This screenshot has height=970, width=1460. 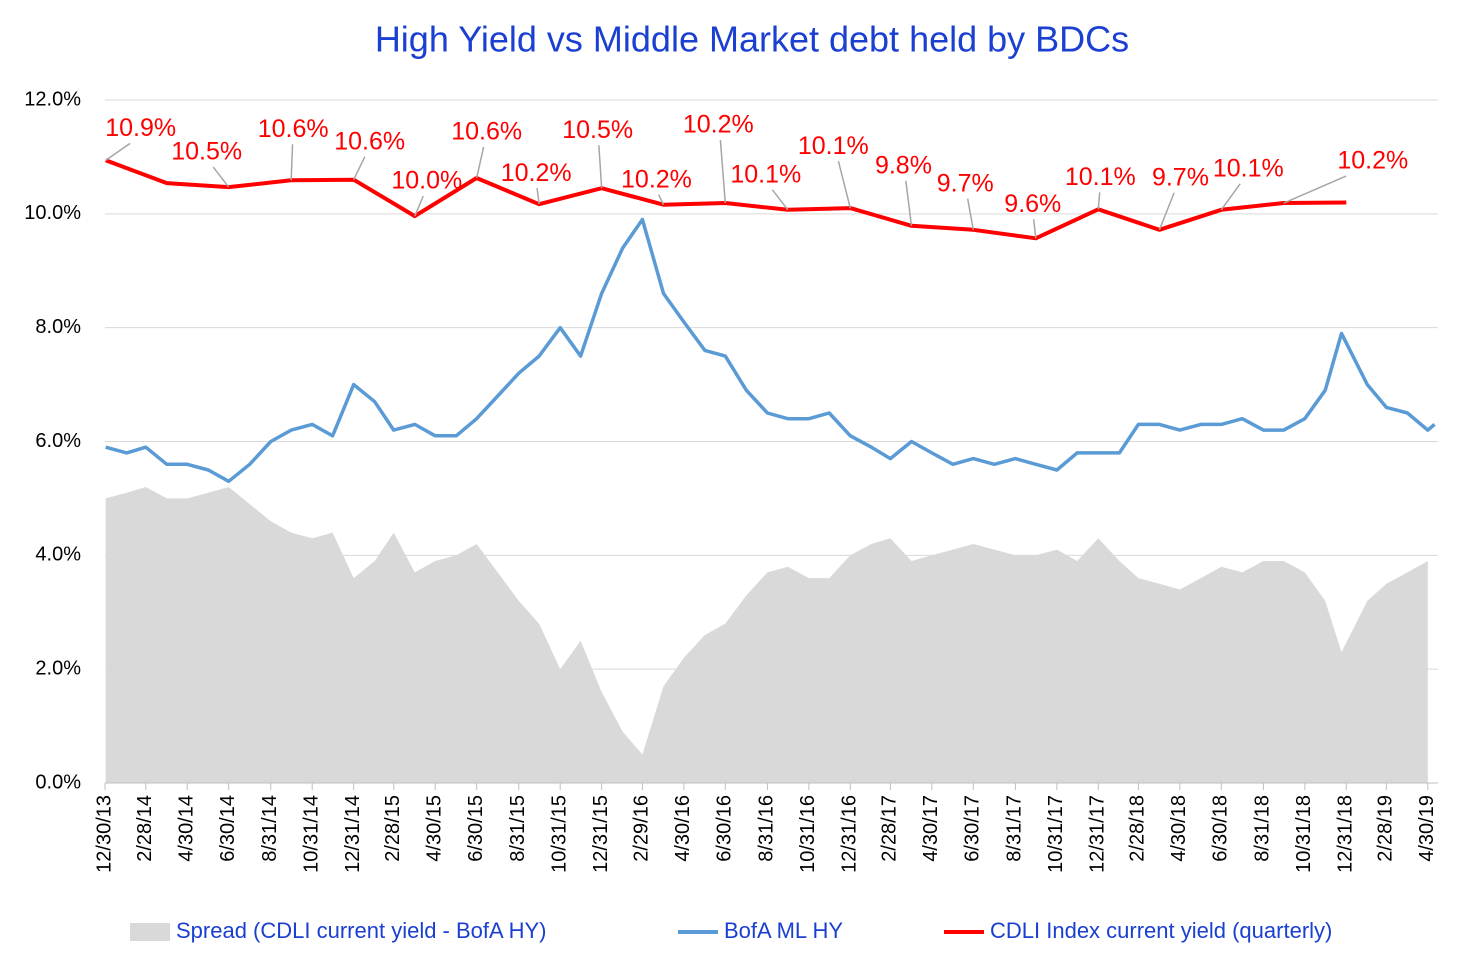 What do you see at coordinates (1015, 828) in the screenshot?
I see `x-tick-label: 8/31/17` at bounding box center [1015, 828].